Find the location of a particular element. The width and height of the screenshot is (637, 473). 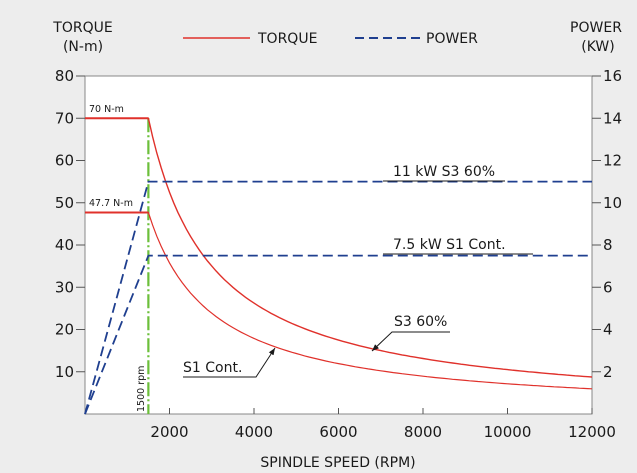

x-tick-label: 8000 is located at coordinates (423, 432).